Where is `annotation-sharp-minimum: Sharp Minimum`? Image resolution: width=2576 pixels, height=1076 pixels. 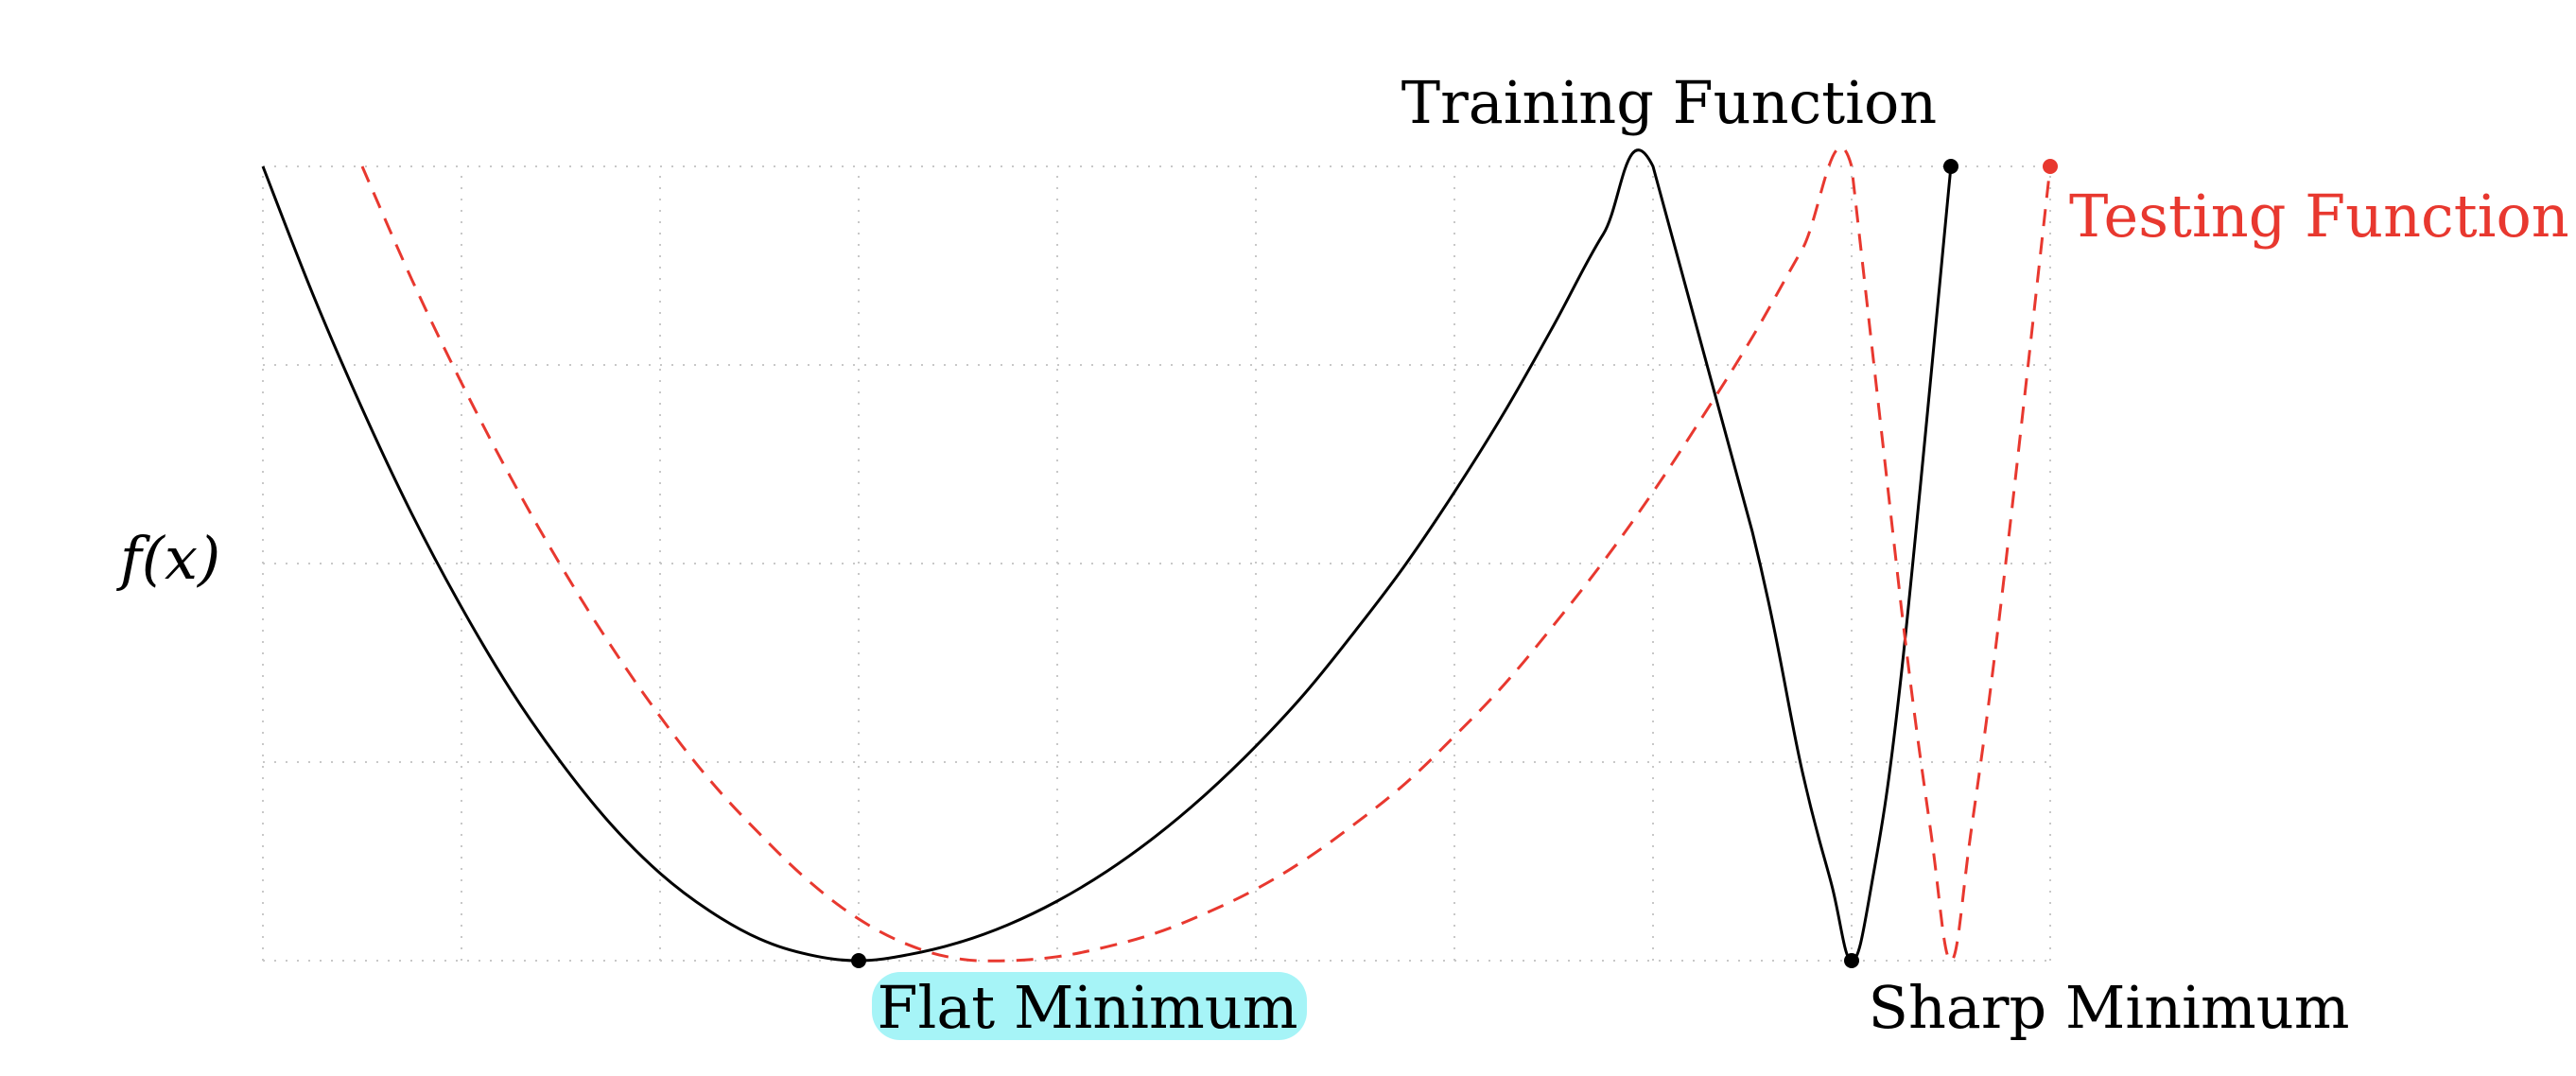 annotation-sharp-minimum: Sharp Minimum is located at coordinates (2109, 1007).